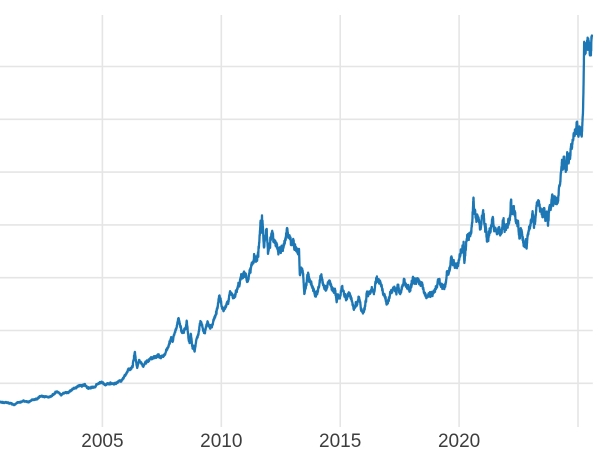  What do you see at coordinates (102, 440) in the screenshot?
I see `svg-text: 2005` at bounding box center [102, 440].